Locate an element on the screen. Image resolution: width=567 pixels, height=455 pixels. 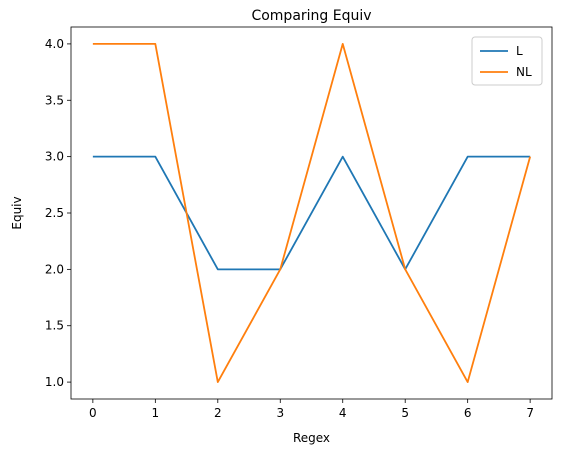
y-tick-label: 2.5 is located at coordinates (54, 213).